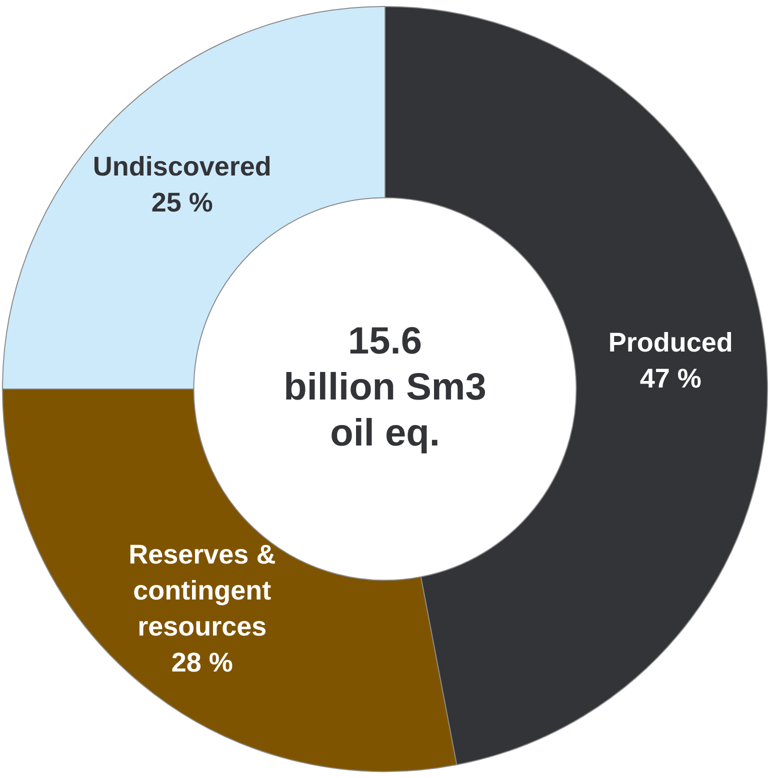 The image size is (770, 778). I want to click on text: 15.6 billion Sm3 oil eq., so click(385, 387).